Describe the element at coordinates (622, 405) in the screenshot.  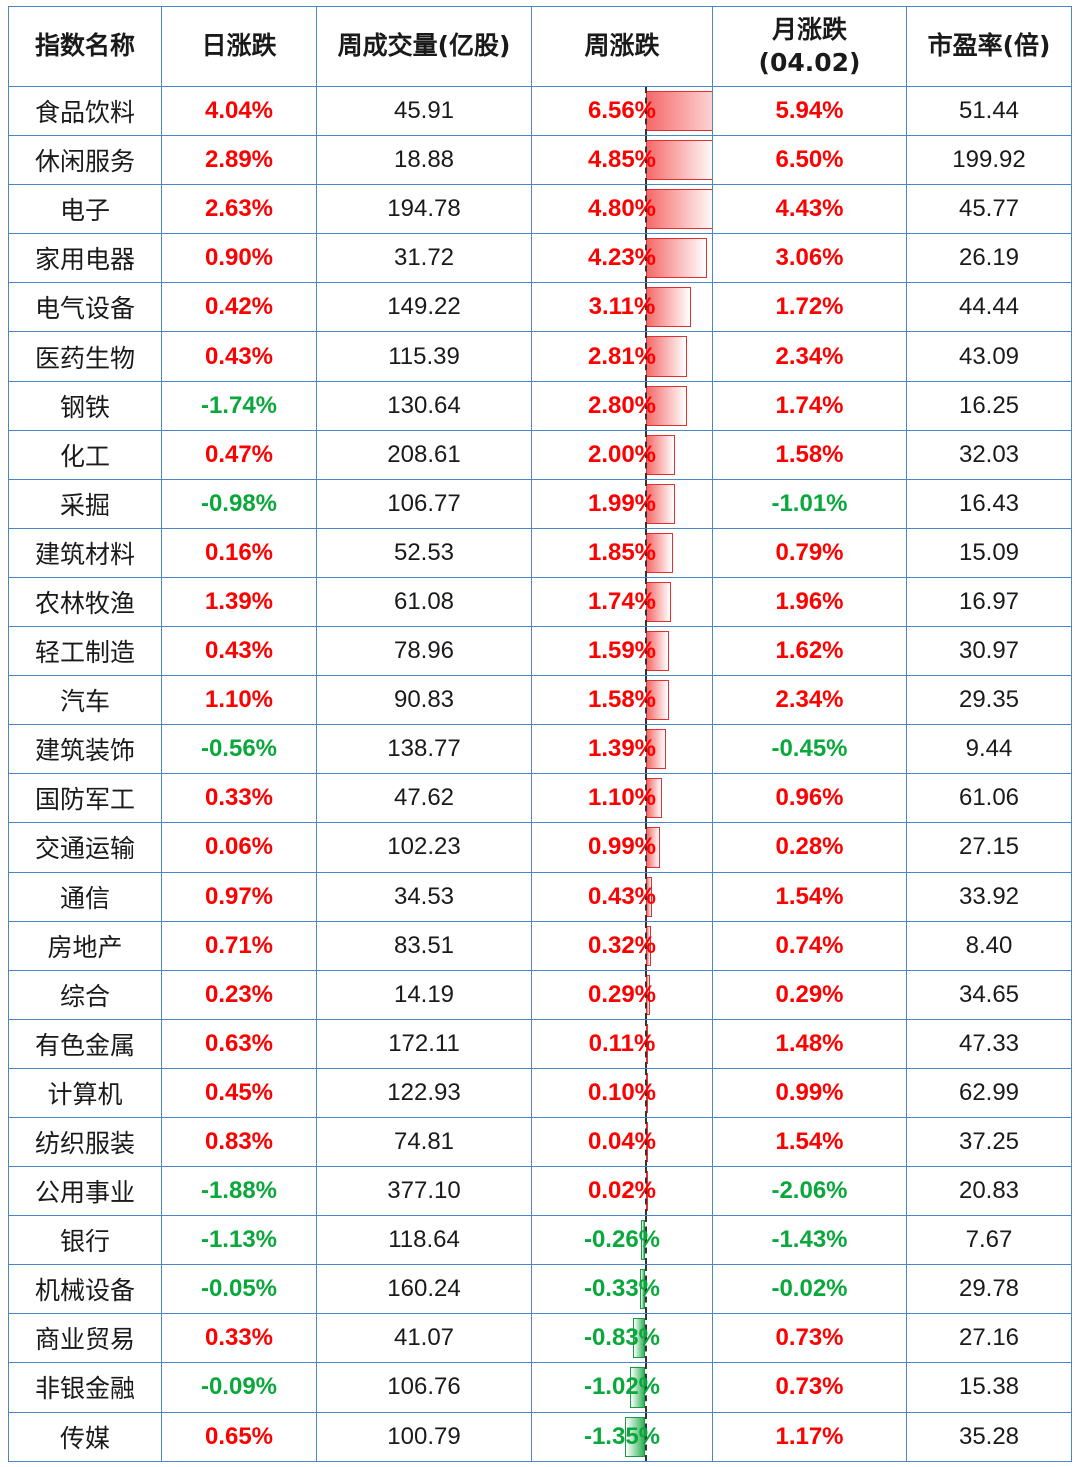
I see `weekly-change-label: 2.80%` at that location.